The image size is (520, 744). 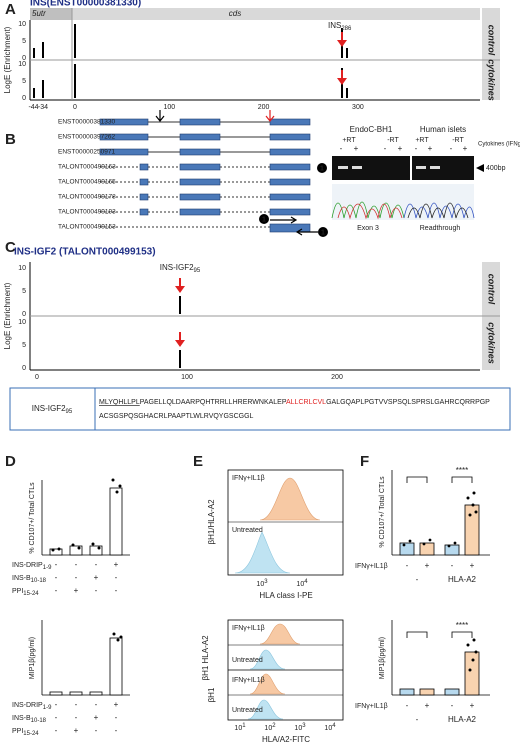 I want to click on text-span: 95, so click(x=197, y=271).